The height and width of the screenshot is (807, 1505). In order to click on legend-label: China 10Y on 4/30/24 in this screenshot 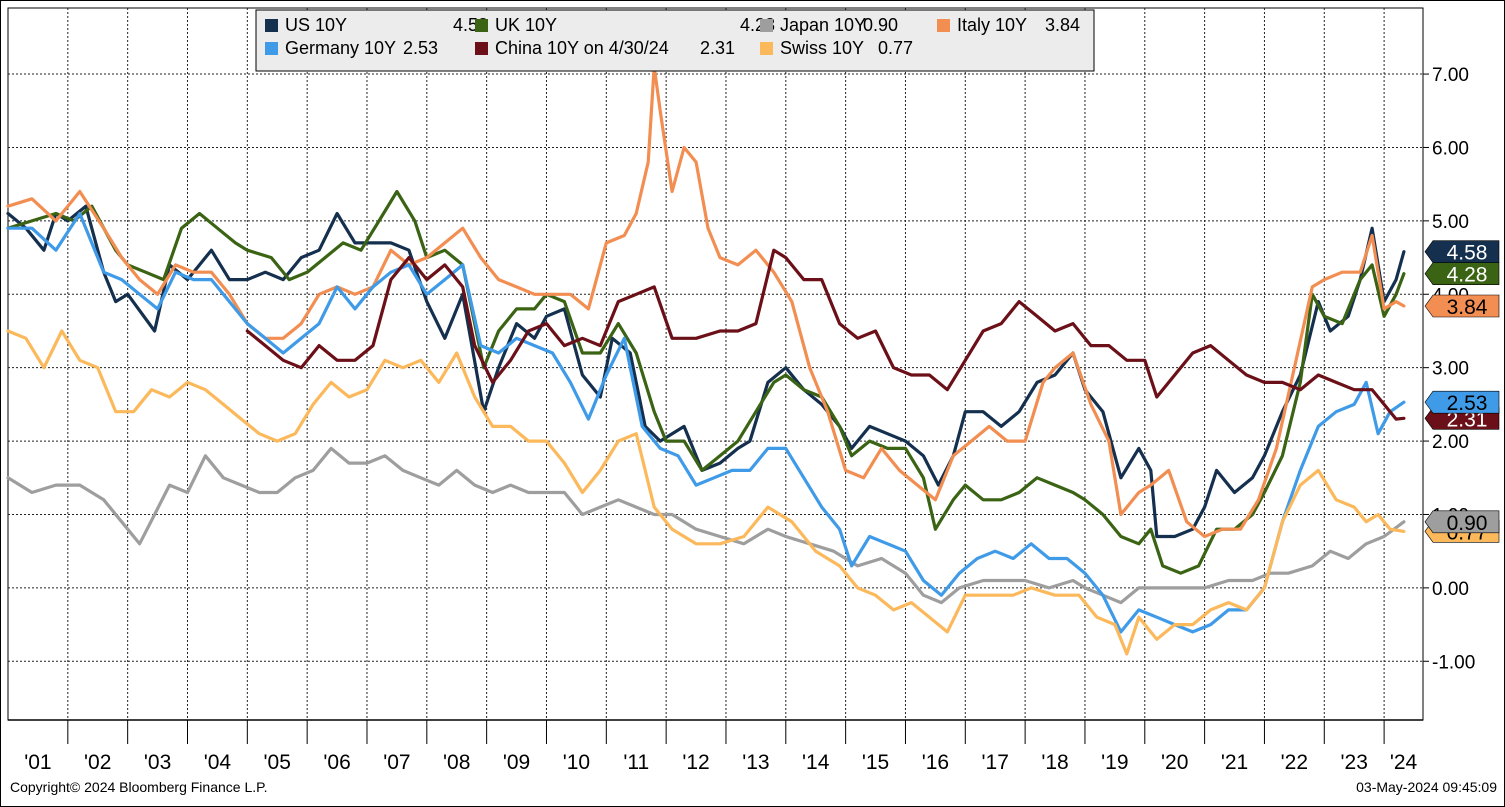, I will do `click(582, 48)`.